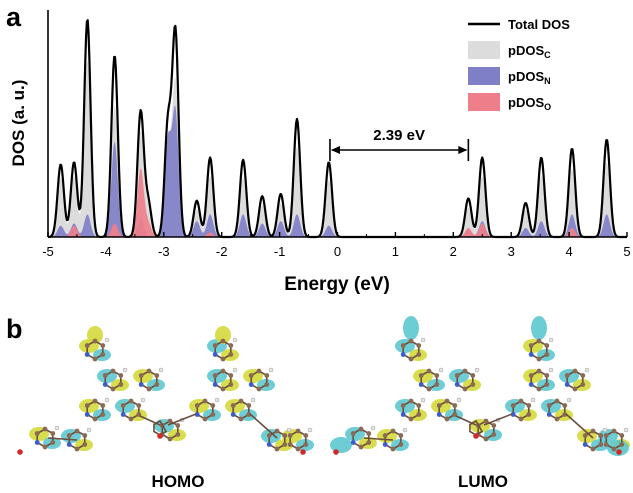 The image size is (633, 493). What do you see at coordinates (484, 50) in the screenshot?
I see `legend-swatch-fill` at bounding box center [484, 50].